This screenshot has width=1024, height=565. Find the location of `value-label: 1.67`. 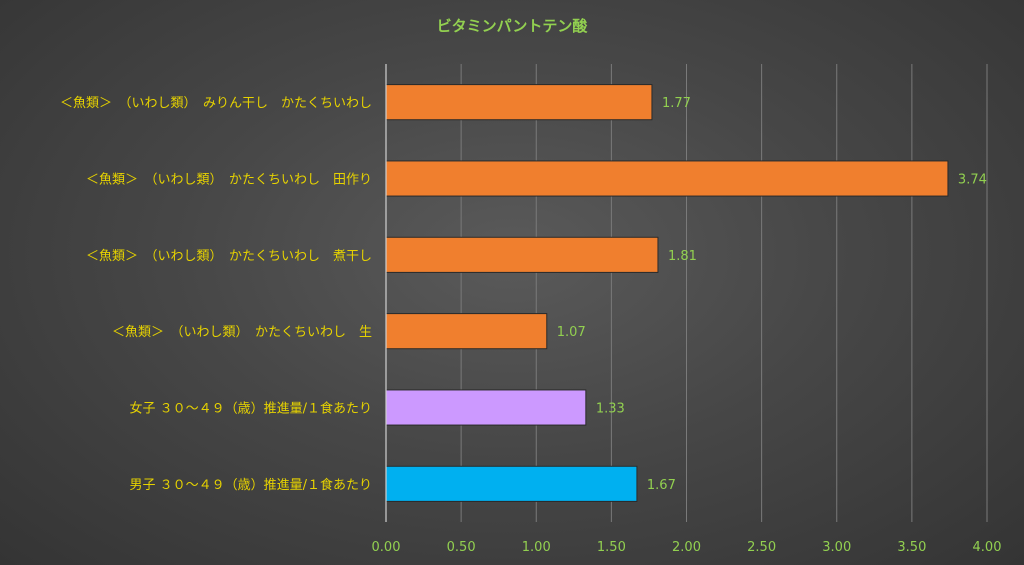

value-label: 1.67 is located at coordinates (661, 485).